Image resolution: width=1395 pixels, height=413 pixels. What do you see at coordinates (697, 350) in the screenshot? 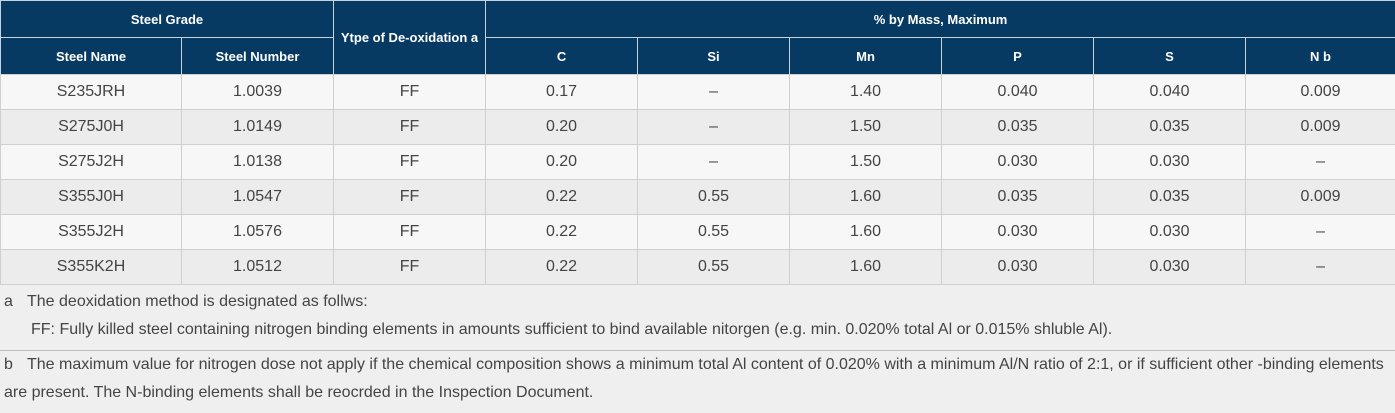
I see `footnote-divider` at bounding box center [697, 350].